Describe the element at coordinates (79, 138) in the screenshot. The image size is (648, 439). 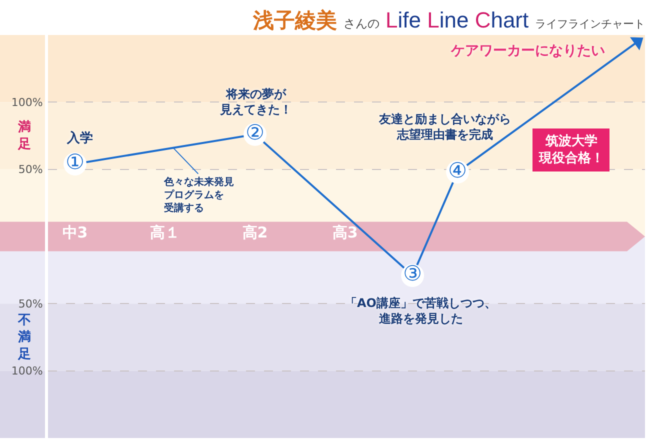
I see `annotation: 入学` at that location.